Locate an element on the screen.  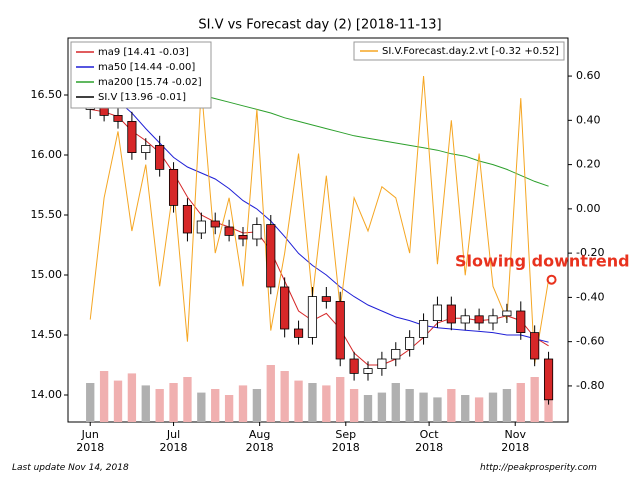
annotation-marker is located at coordinates (551, 279).